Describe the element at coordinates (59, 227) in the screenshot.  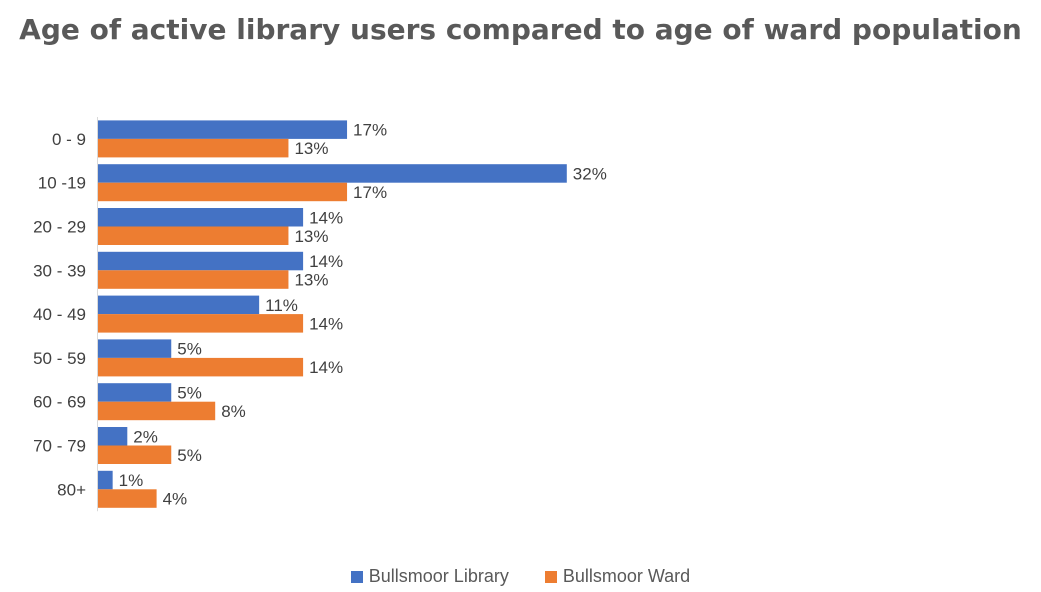
I see `category-label: 20 - 29` at that location.